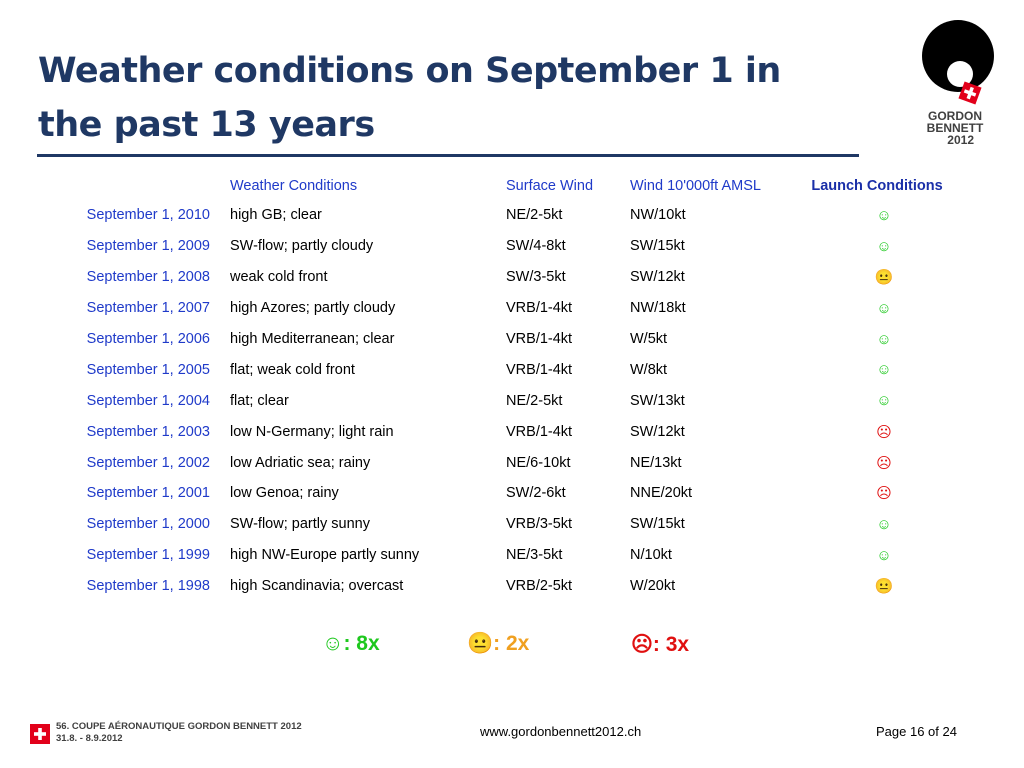 The width and height of the screenshot is (1024, 768). What do you see at coordinates (148, 555) in the screenshot?
I see `row-date: September 1, 1999` at bounding box center [148, 555].